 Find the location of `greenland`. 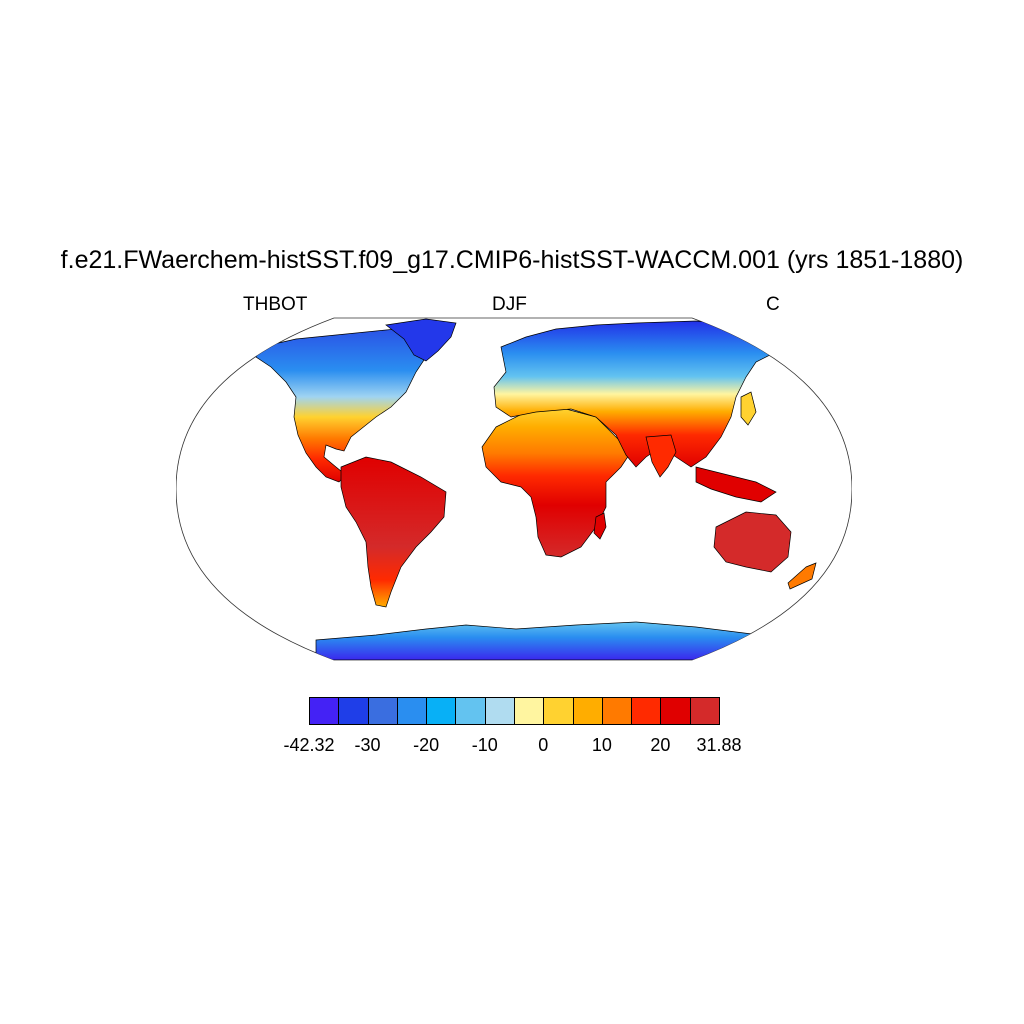

greenland is located at coordinates (421, 340).